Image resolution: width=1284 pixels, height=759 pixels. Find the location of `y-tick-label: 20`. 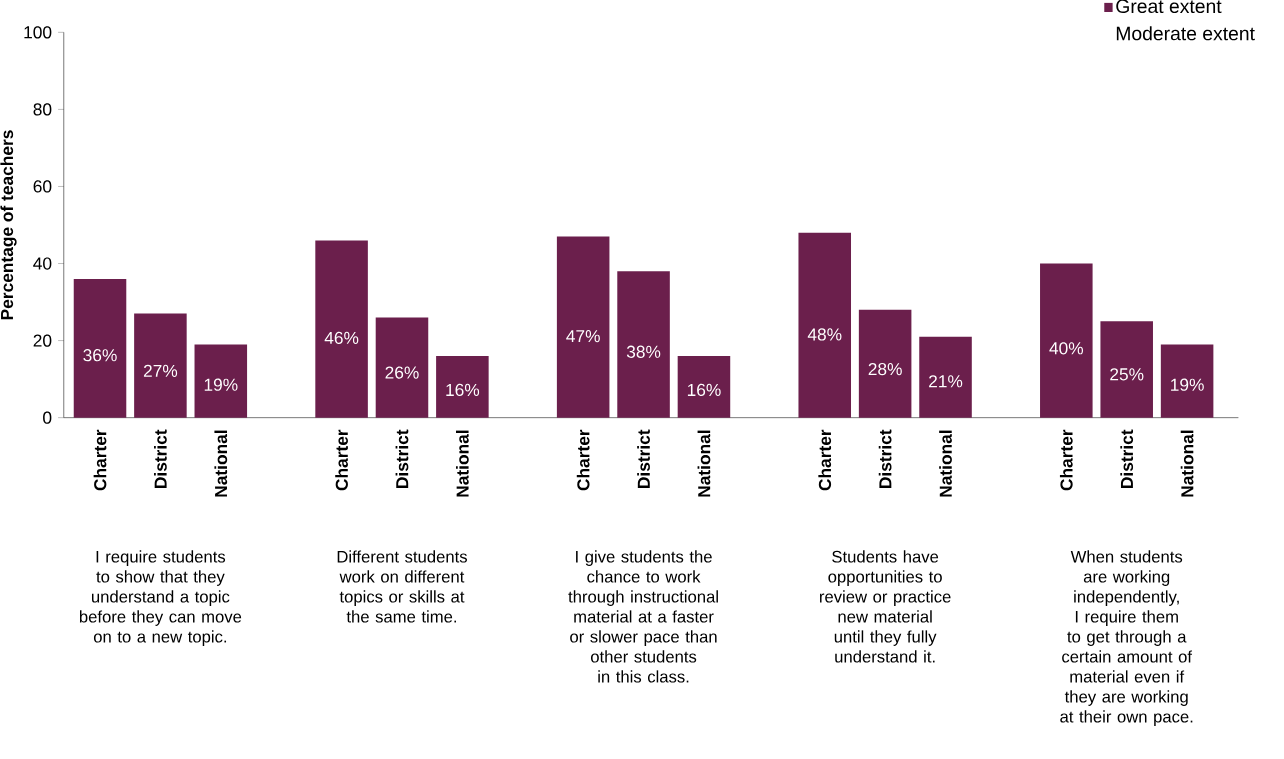

y-tick-label: 20 is located at coordinates (42, 340).